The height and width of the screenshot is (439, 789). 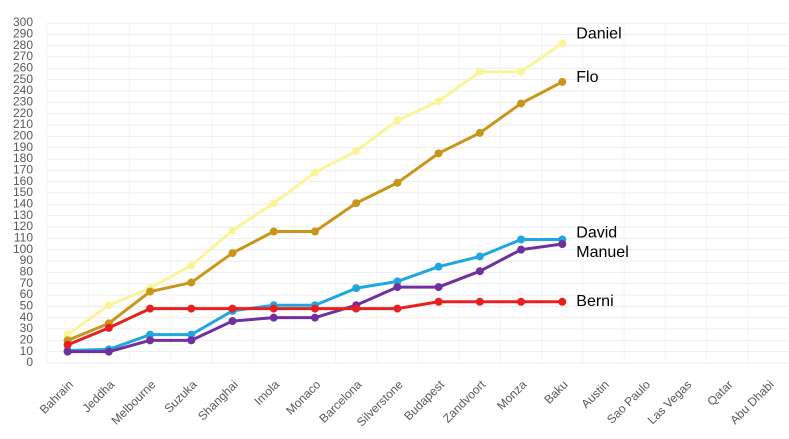 I want to click on x-tick-label: Baku, so click(x=555, y=391).